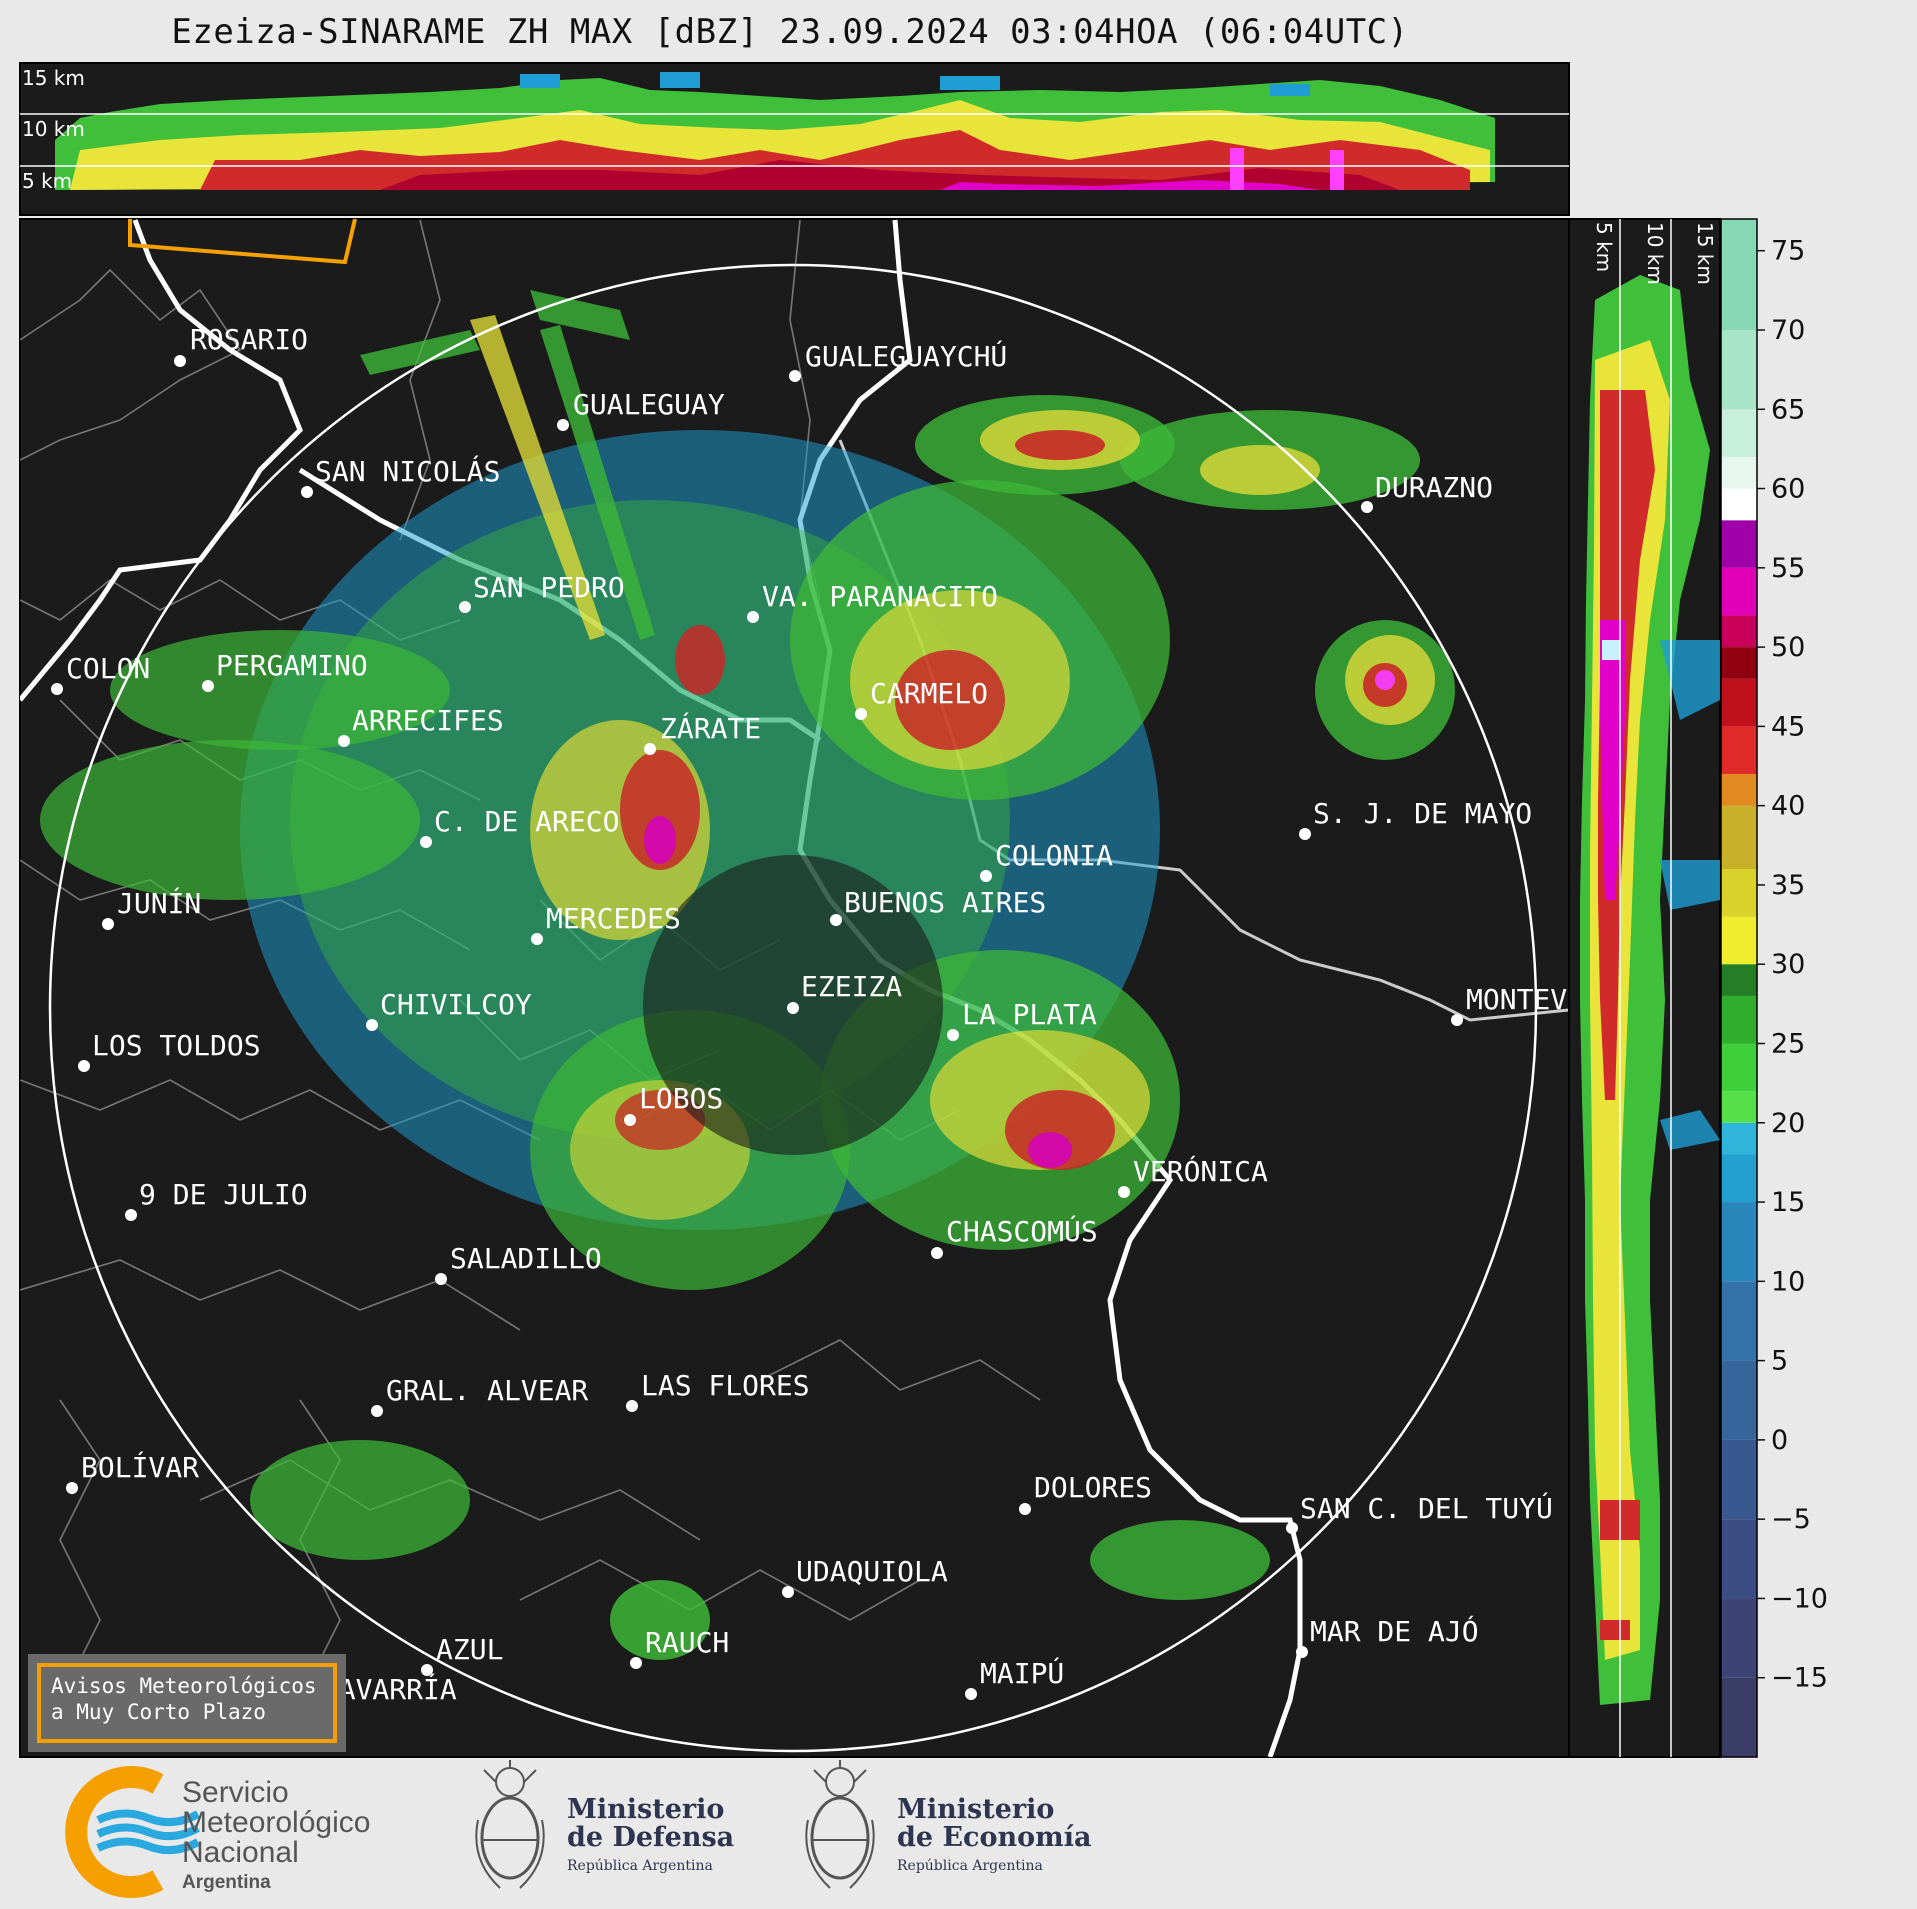  Describe the element at coordinates (725, 1385) in the screenshot. I see `svg-text: LAS FLORES` at that location.